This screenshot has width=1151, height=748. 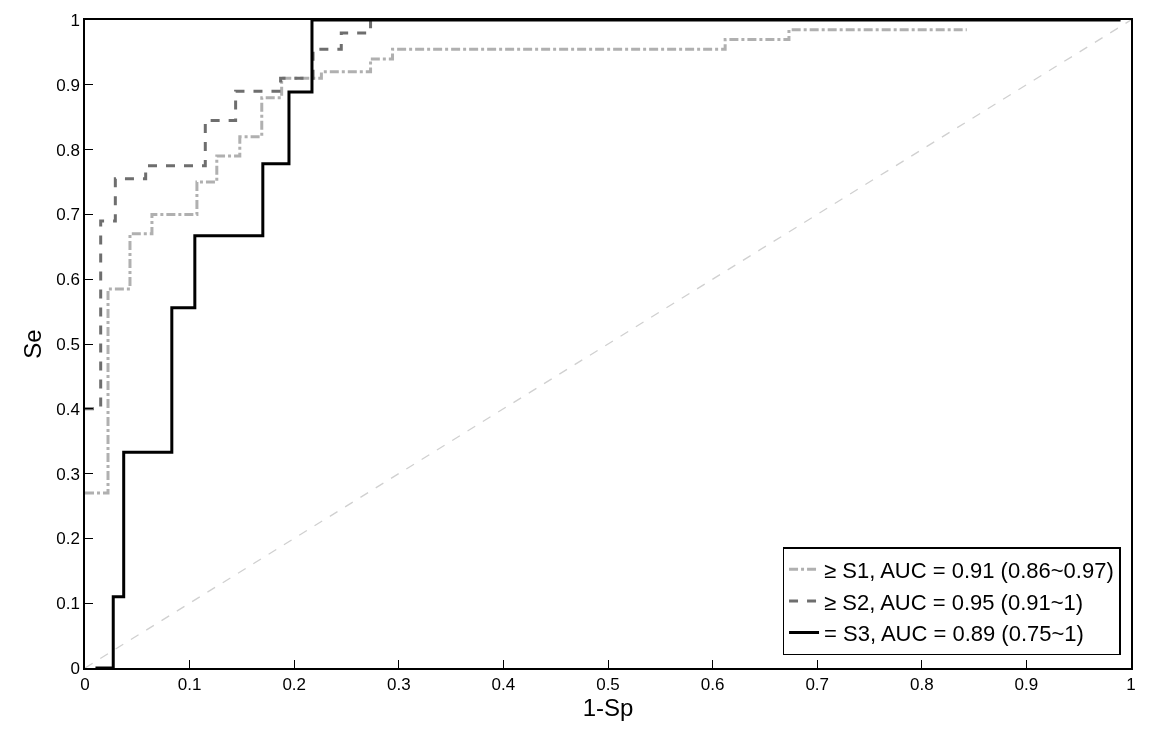 What do you see at coordinates (68, 539) in the screenshot?
I see `y-tick-label: 0.2` at bounding box center [68, 539].